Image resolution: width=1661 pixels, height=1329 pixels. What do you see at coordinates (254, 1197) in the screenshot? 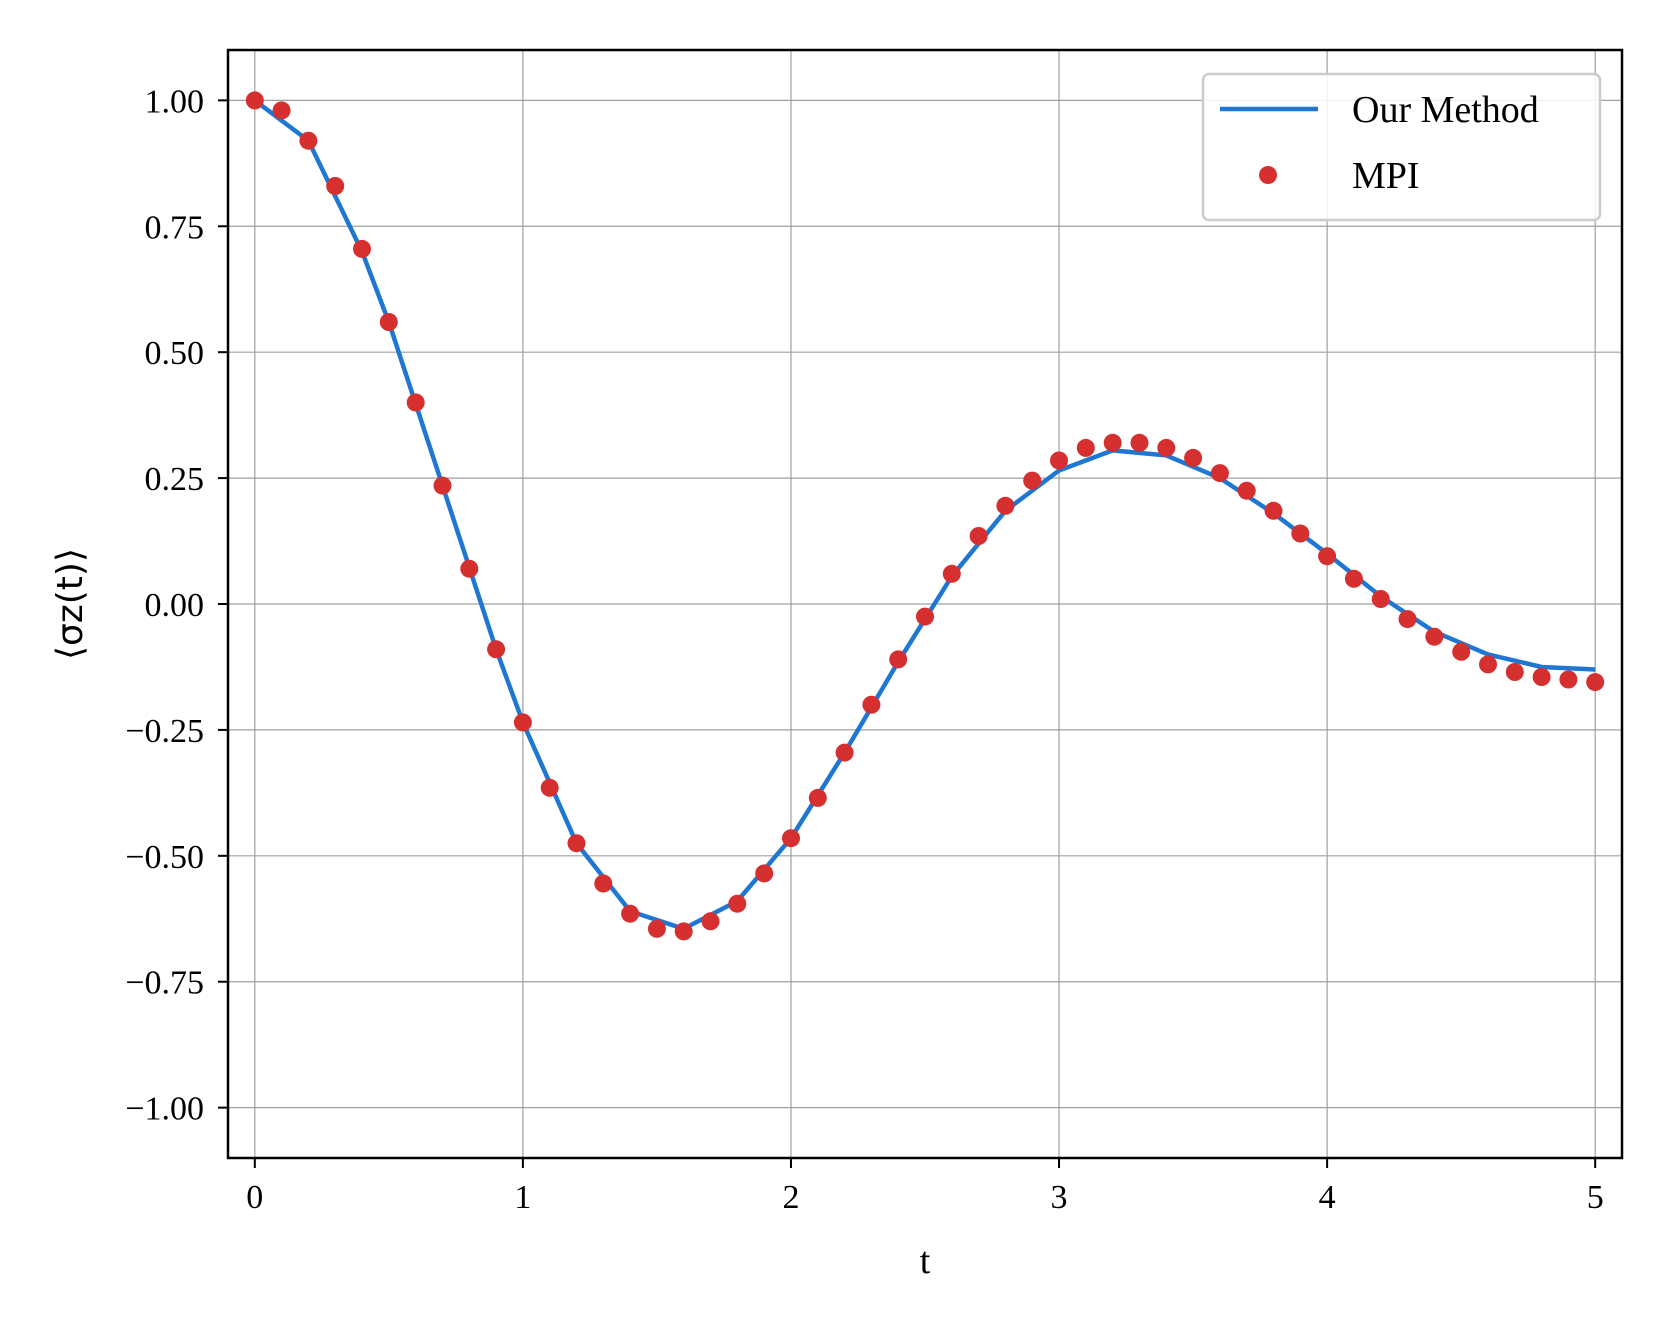
I see `x-tick-label: 0` at bounding box center [254, 1197].